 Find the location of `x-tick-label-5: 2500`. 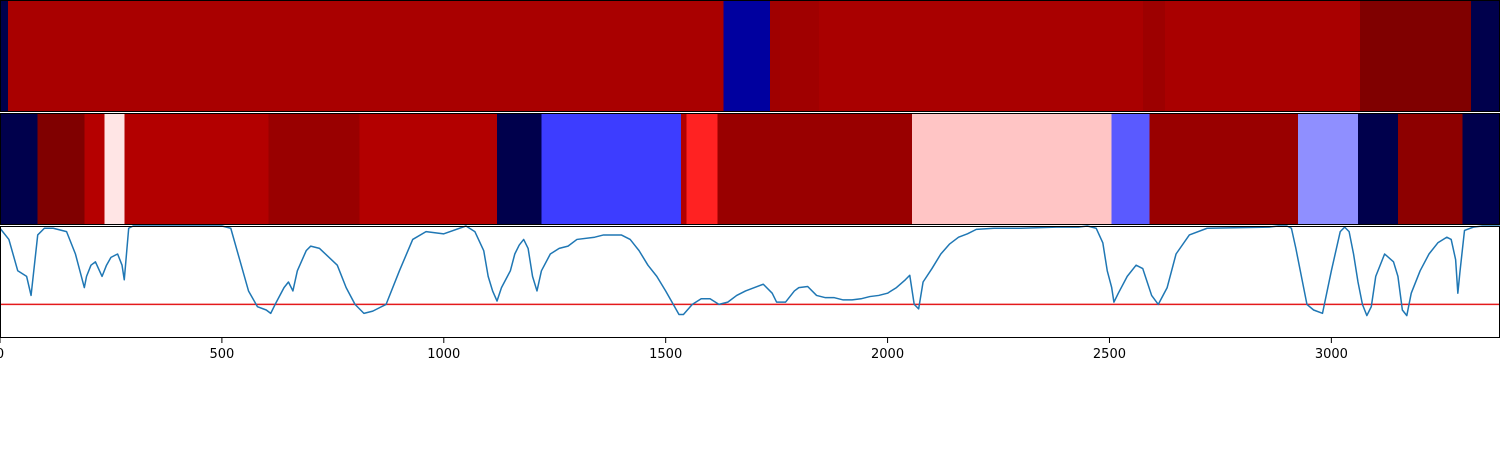

x-tick-label-5: 2500 is located at coordinates (1109, 354).